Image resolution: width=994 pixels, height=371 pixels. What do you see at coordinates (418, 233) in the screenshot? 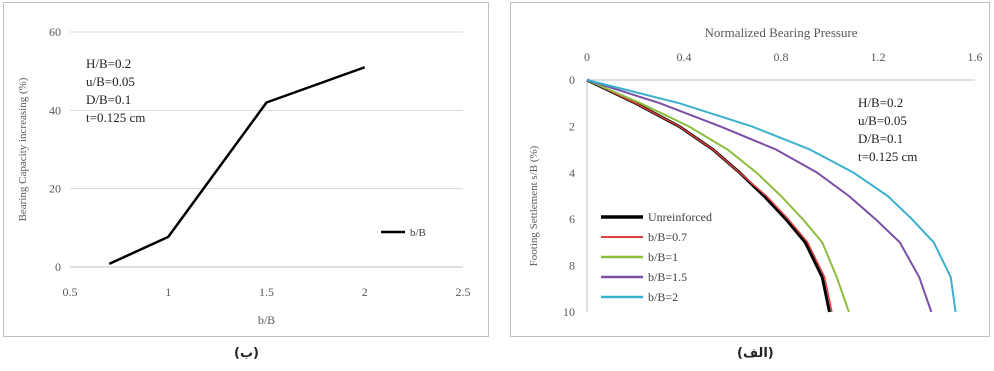
I see `legend-label: b/B` at bounding box center [418, 233].